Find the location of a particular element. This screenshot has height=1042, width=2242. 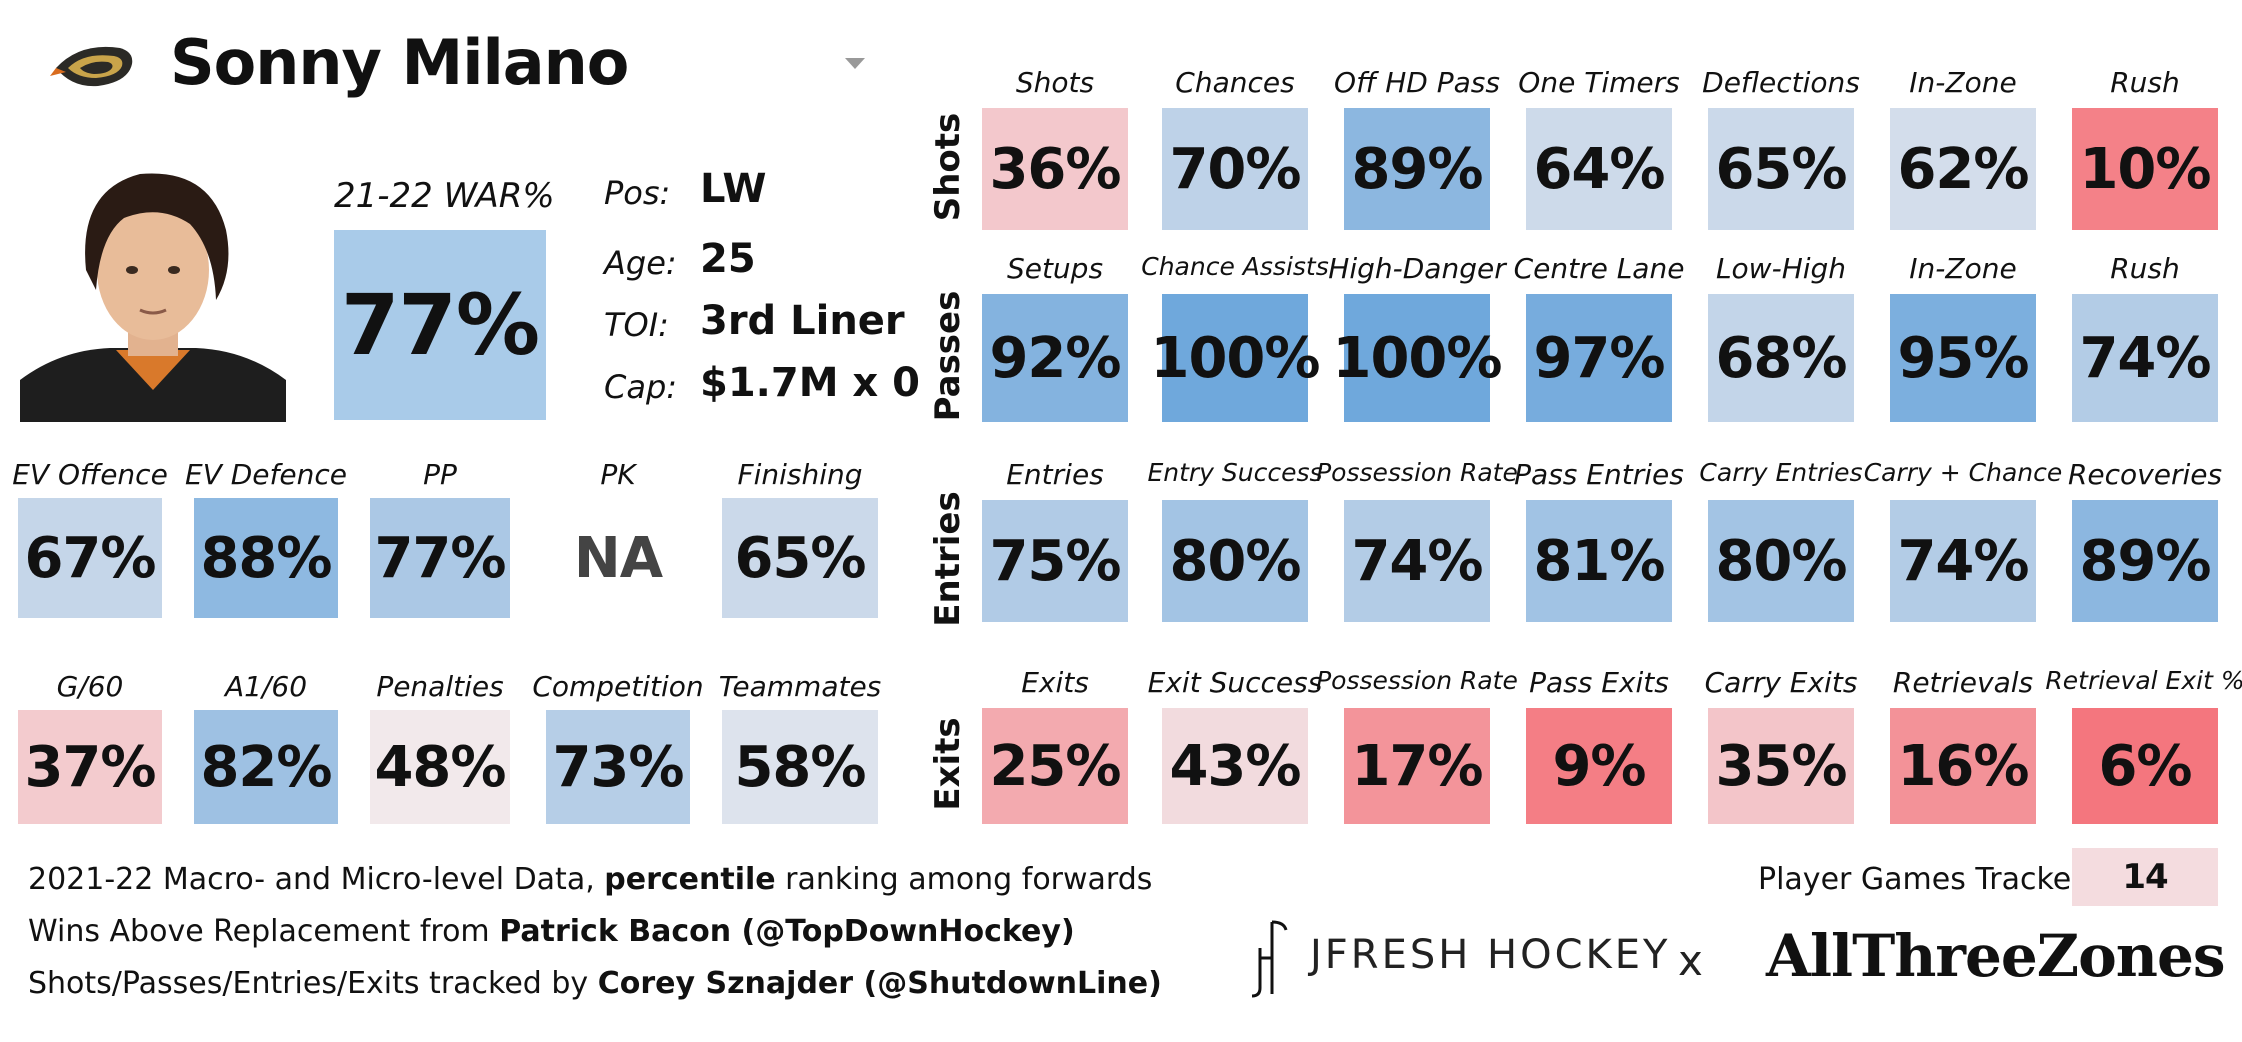

row-label-entries: Entries is located at coordinates (948, 559).